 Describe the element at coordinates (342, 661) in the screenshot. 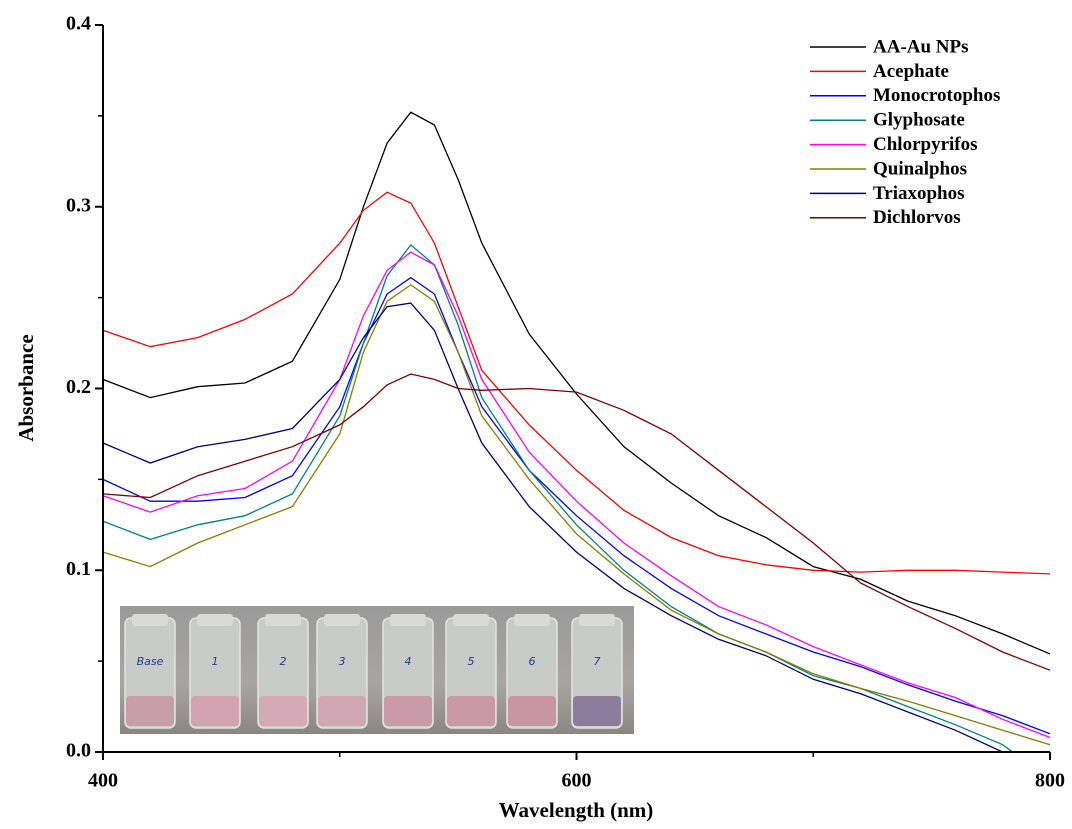

I see `vial-label: 3` at that location.